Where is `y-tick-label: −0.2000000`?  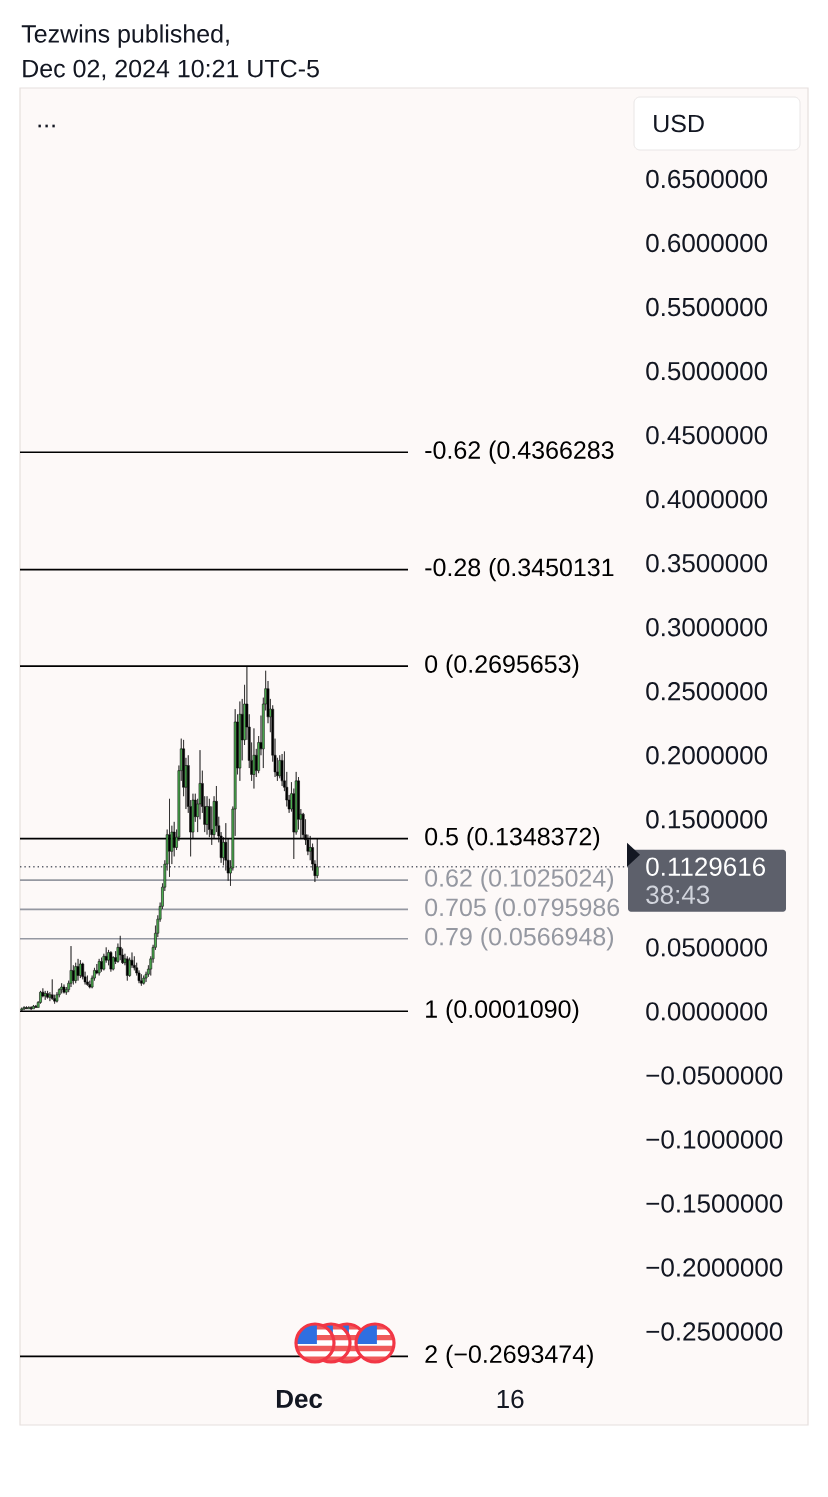 y-tick-label: −0.2000000 is located at coordinates (714, 1267).